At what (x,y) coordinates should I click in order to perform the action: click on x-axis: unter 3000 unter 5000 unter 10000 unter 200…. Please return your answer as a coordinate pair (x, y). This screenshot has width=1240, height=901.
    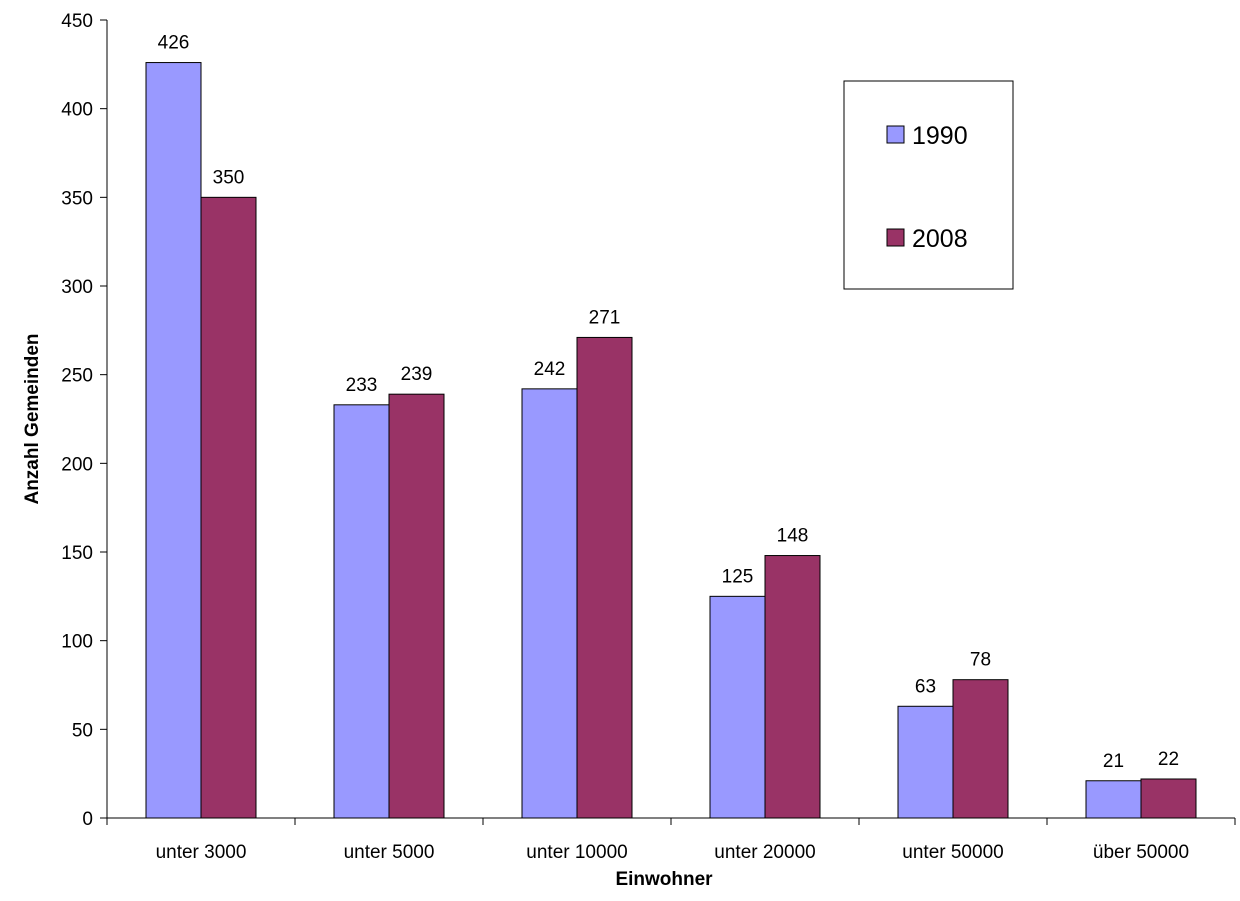
    Looking at the image, I should click on (671, 840).